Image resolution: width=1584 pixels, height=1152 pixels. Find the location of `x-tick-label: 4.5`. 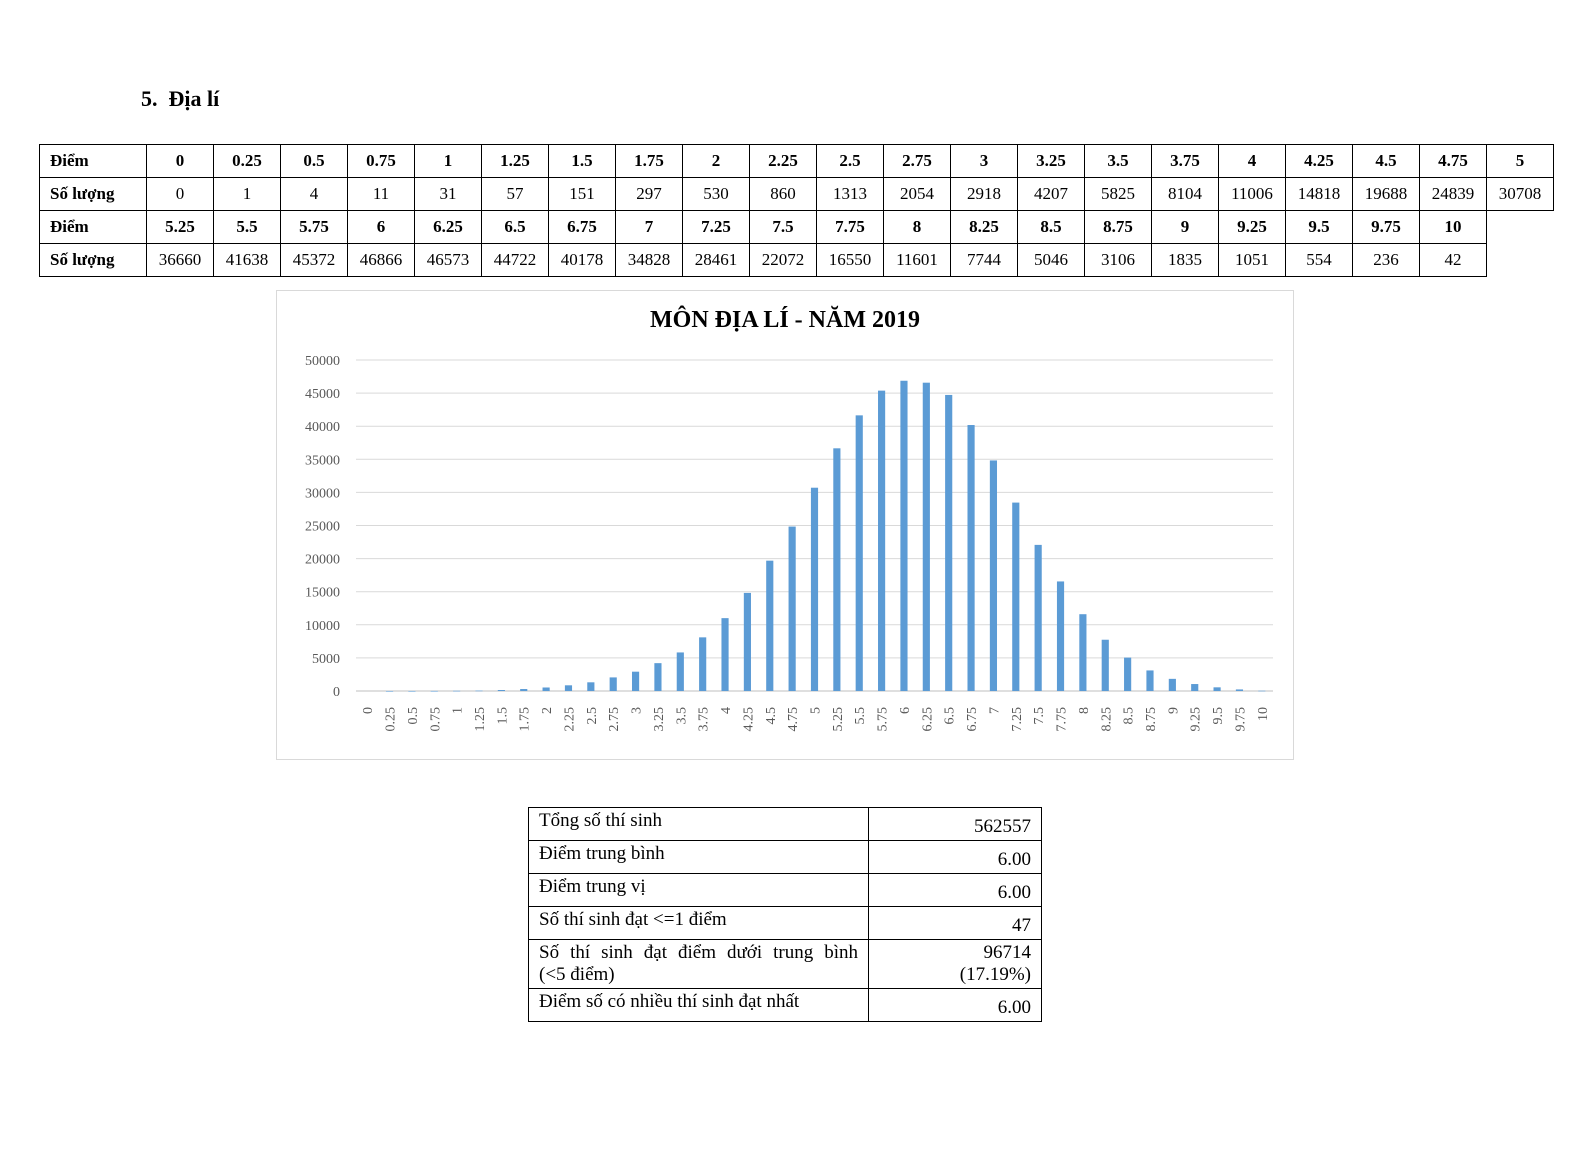

x-tick-label: 4.5 is located at coordinates (771, 716).